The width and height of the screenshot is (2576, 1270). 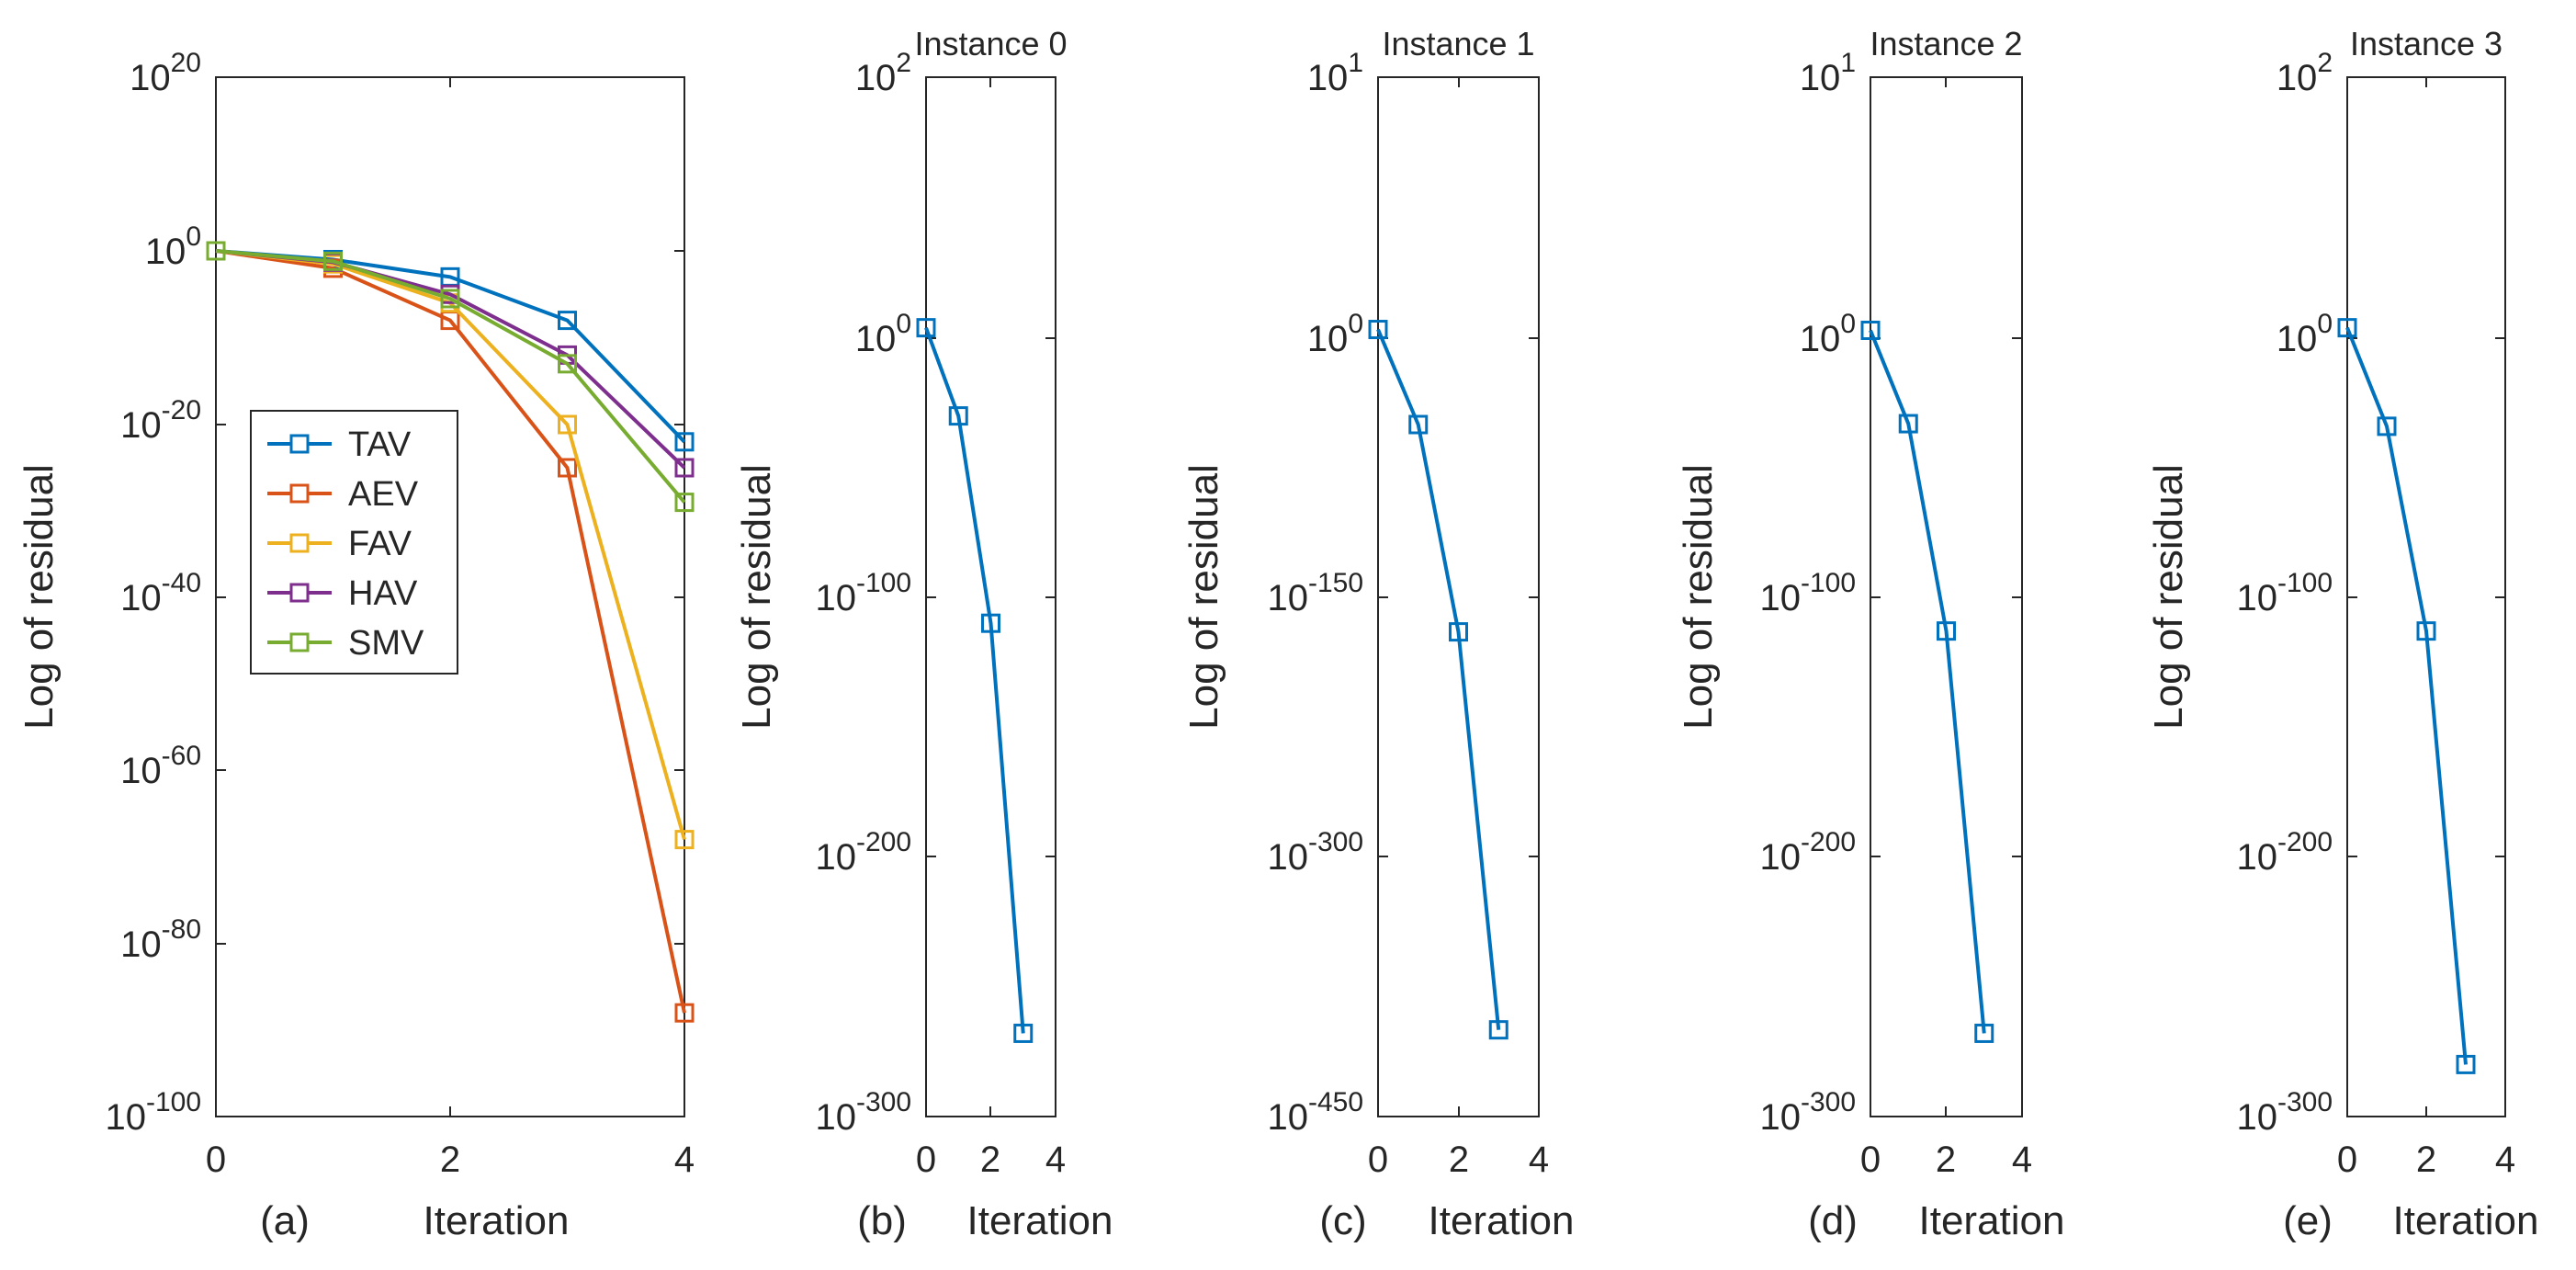 I want to click on y-tick-label: 10⁻⁴⁰, so click(x=160, y=593).